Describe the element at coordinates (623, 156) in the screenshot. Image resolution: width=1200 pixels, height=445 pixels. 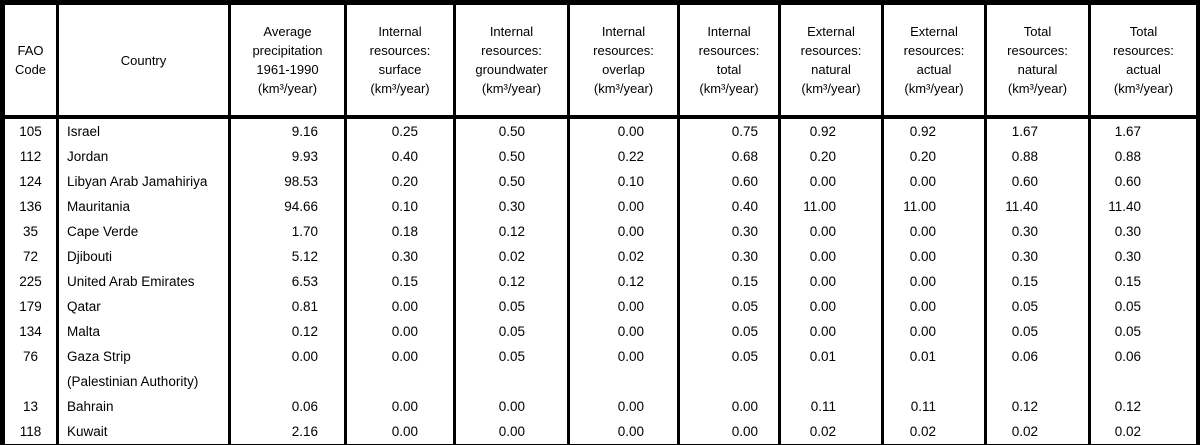
I see `value-cell: 0.22` at that location.